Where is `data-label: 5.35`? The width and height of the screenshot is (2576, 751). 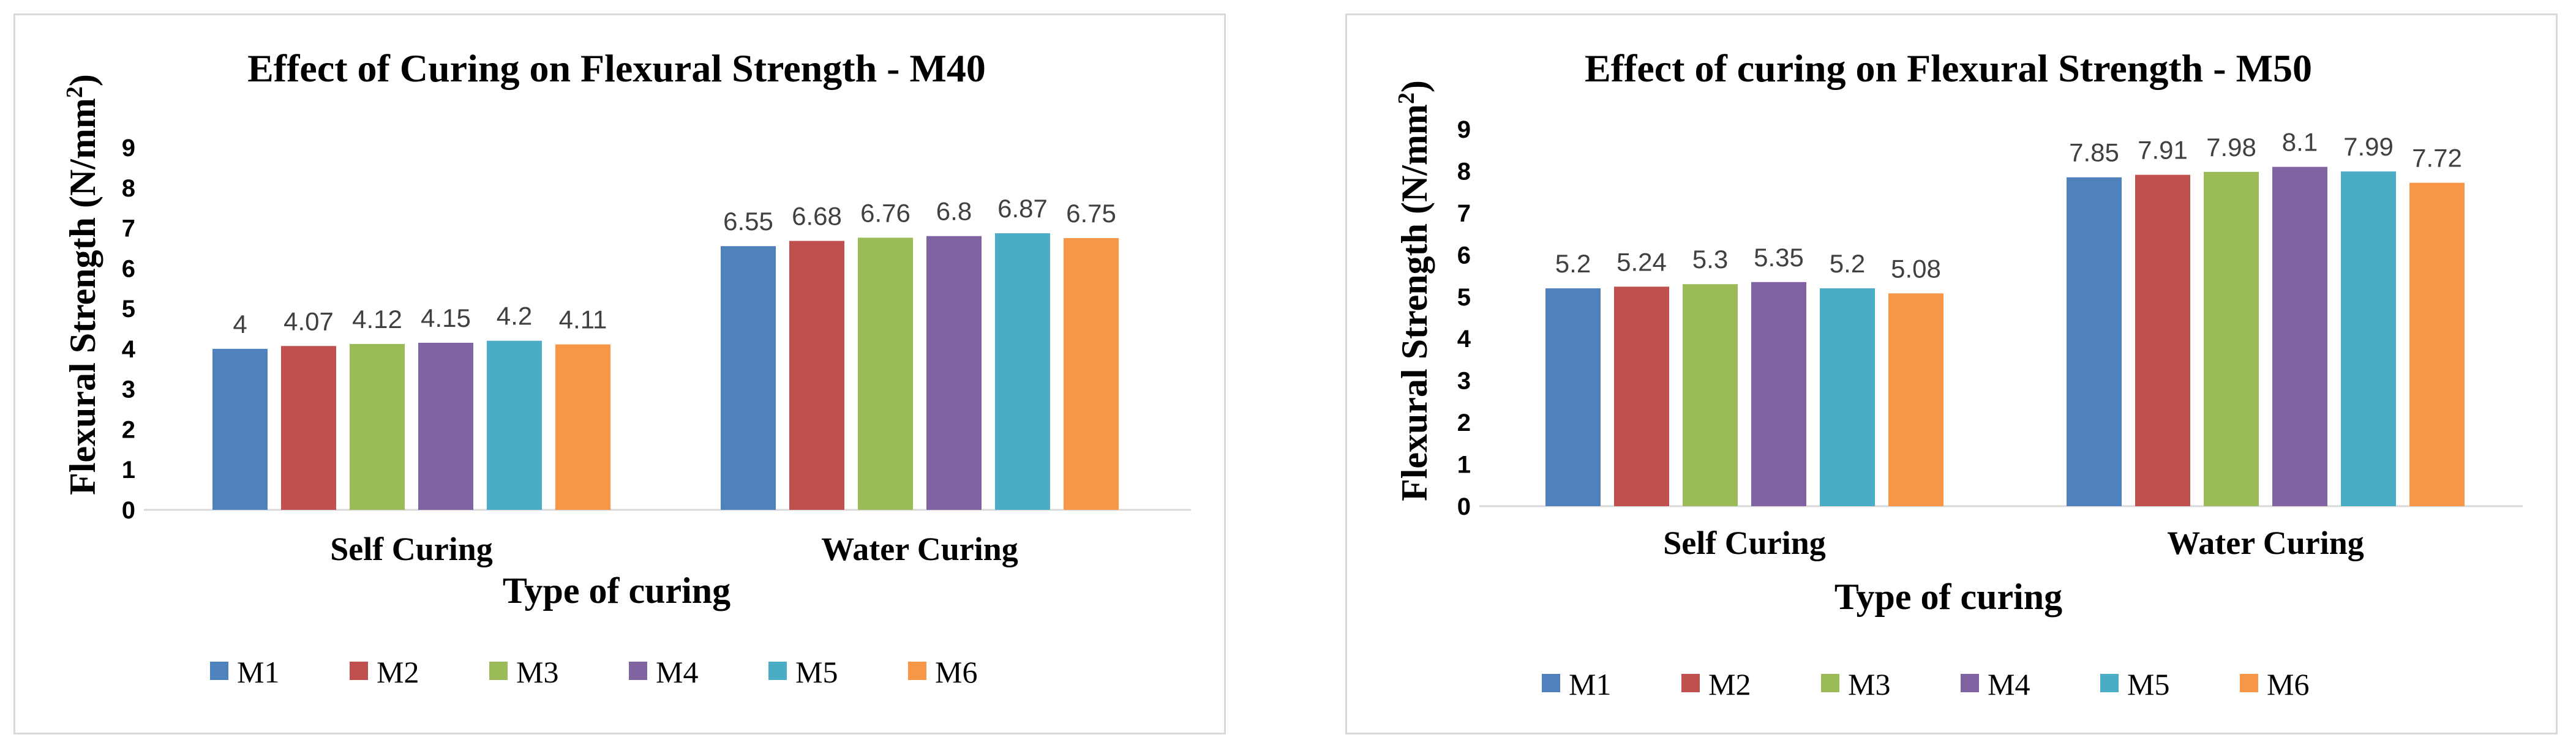
data-label: 5.35 is located at coordinates (1779, 257).